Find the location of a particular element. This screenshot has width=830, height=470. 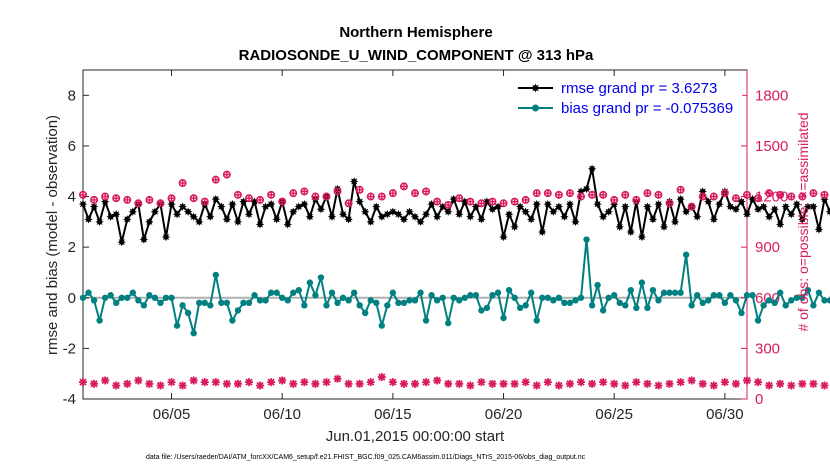

x-axis-label: Jun.01,2015 00:00:00 start is located at coordinates (415, 436).